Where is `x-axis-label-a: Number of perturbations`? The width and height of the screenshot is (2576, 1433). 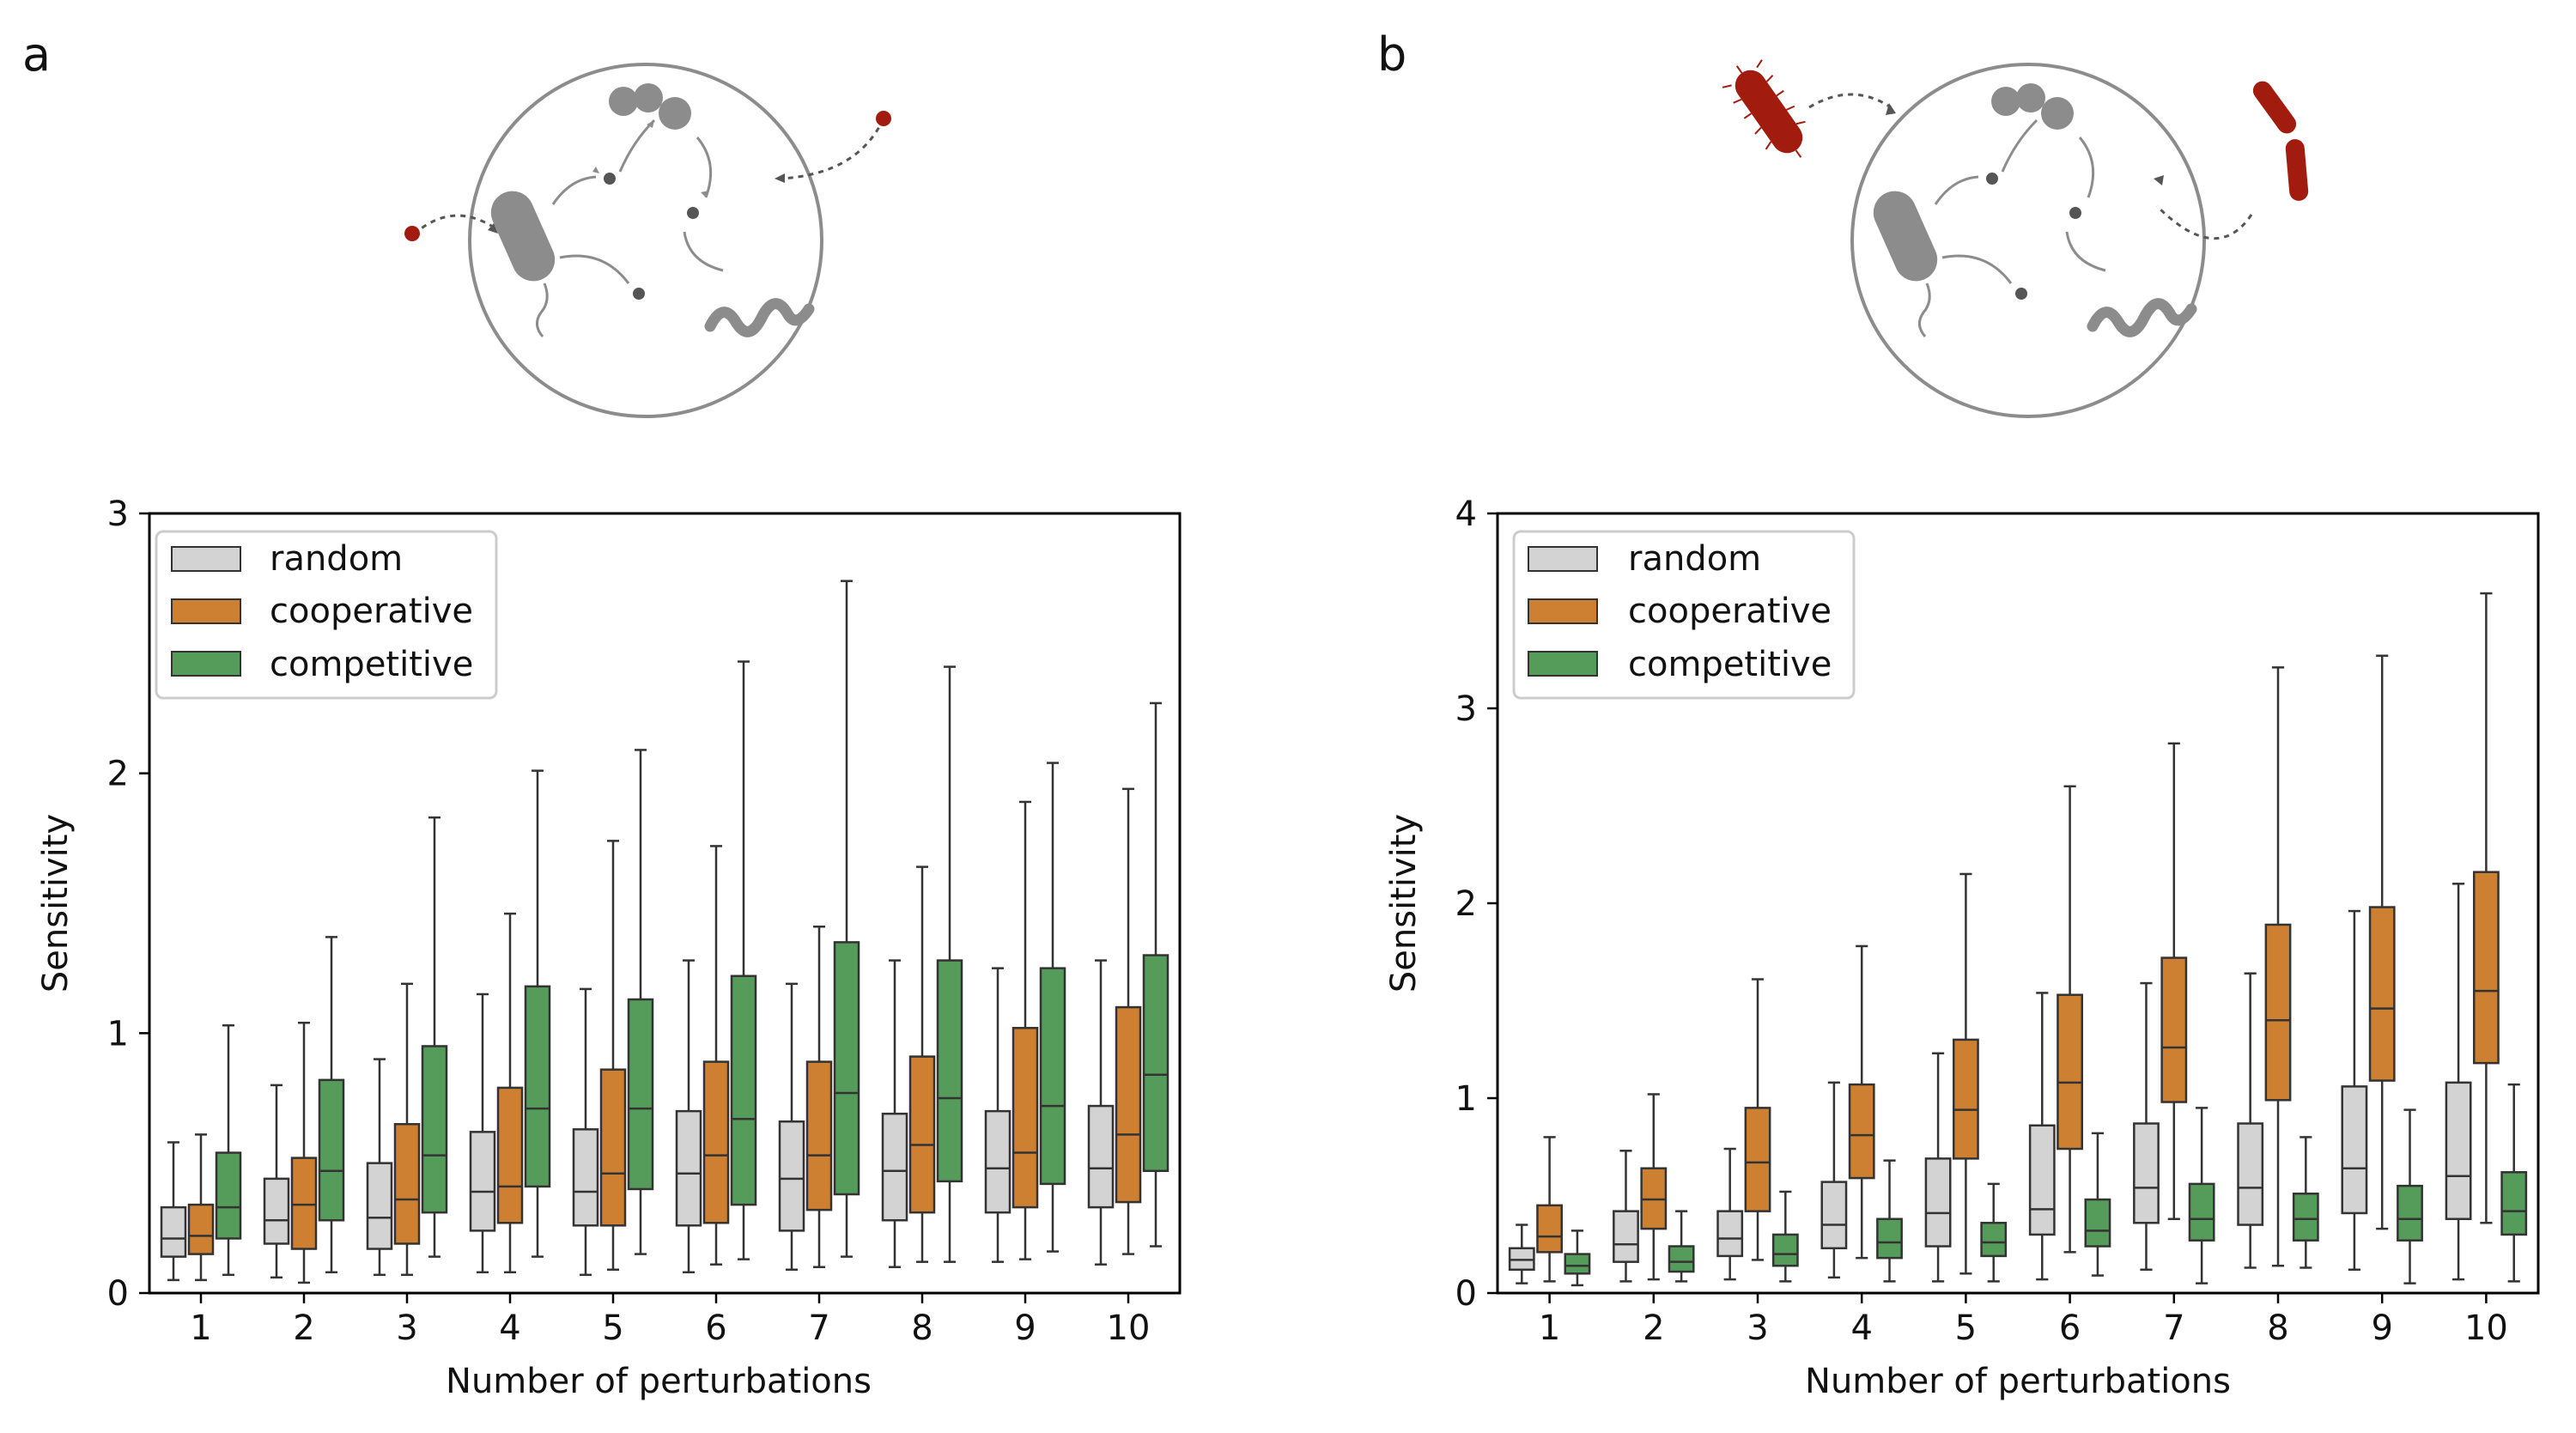
x-axis-label-a: Number of perturbations is located at coordinates (659, 1381).